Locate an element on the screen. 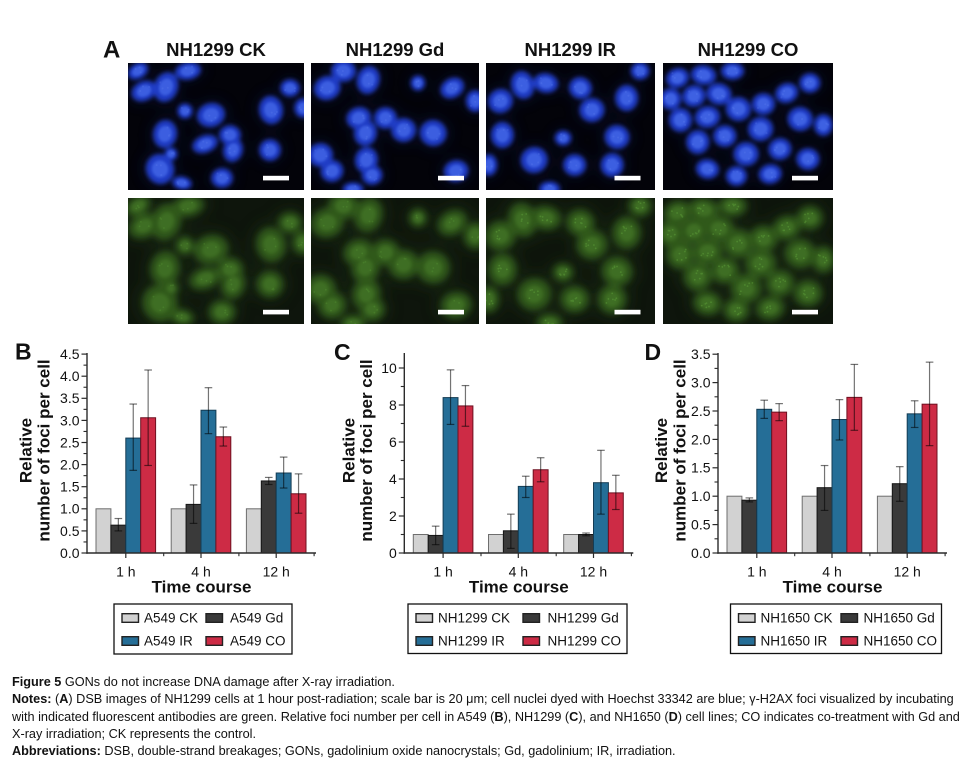 This screenshot has height=776, width=960. svg-text: NH1650 IR is located at coordinates (794, 641).